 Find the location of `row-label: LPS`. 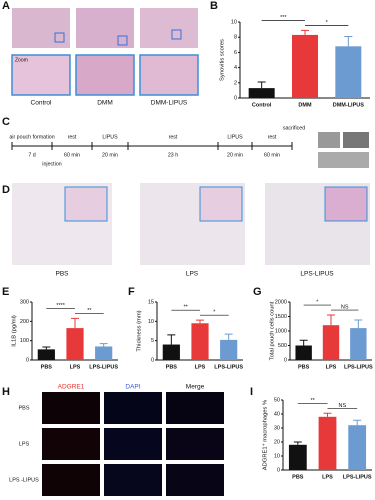

row-label: LPS is located at coordinates (24, 444).